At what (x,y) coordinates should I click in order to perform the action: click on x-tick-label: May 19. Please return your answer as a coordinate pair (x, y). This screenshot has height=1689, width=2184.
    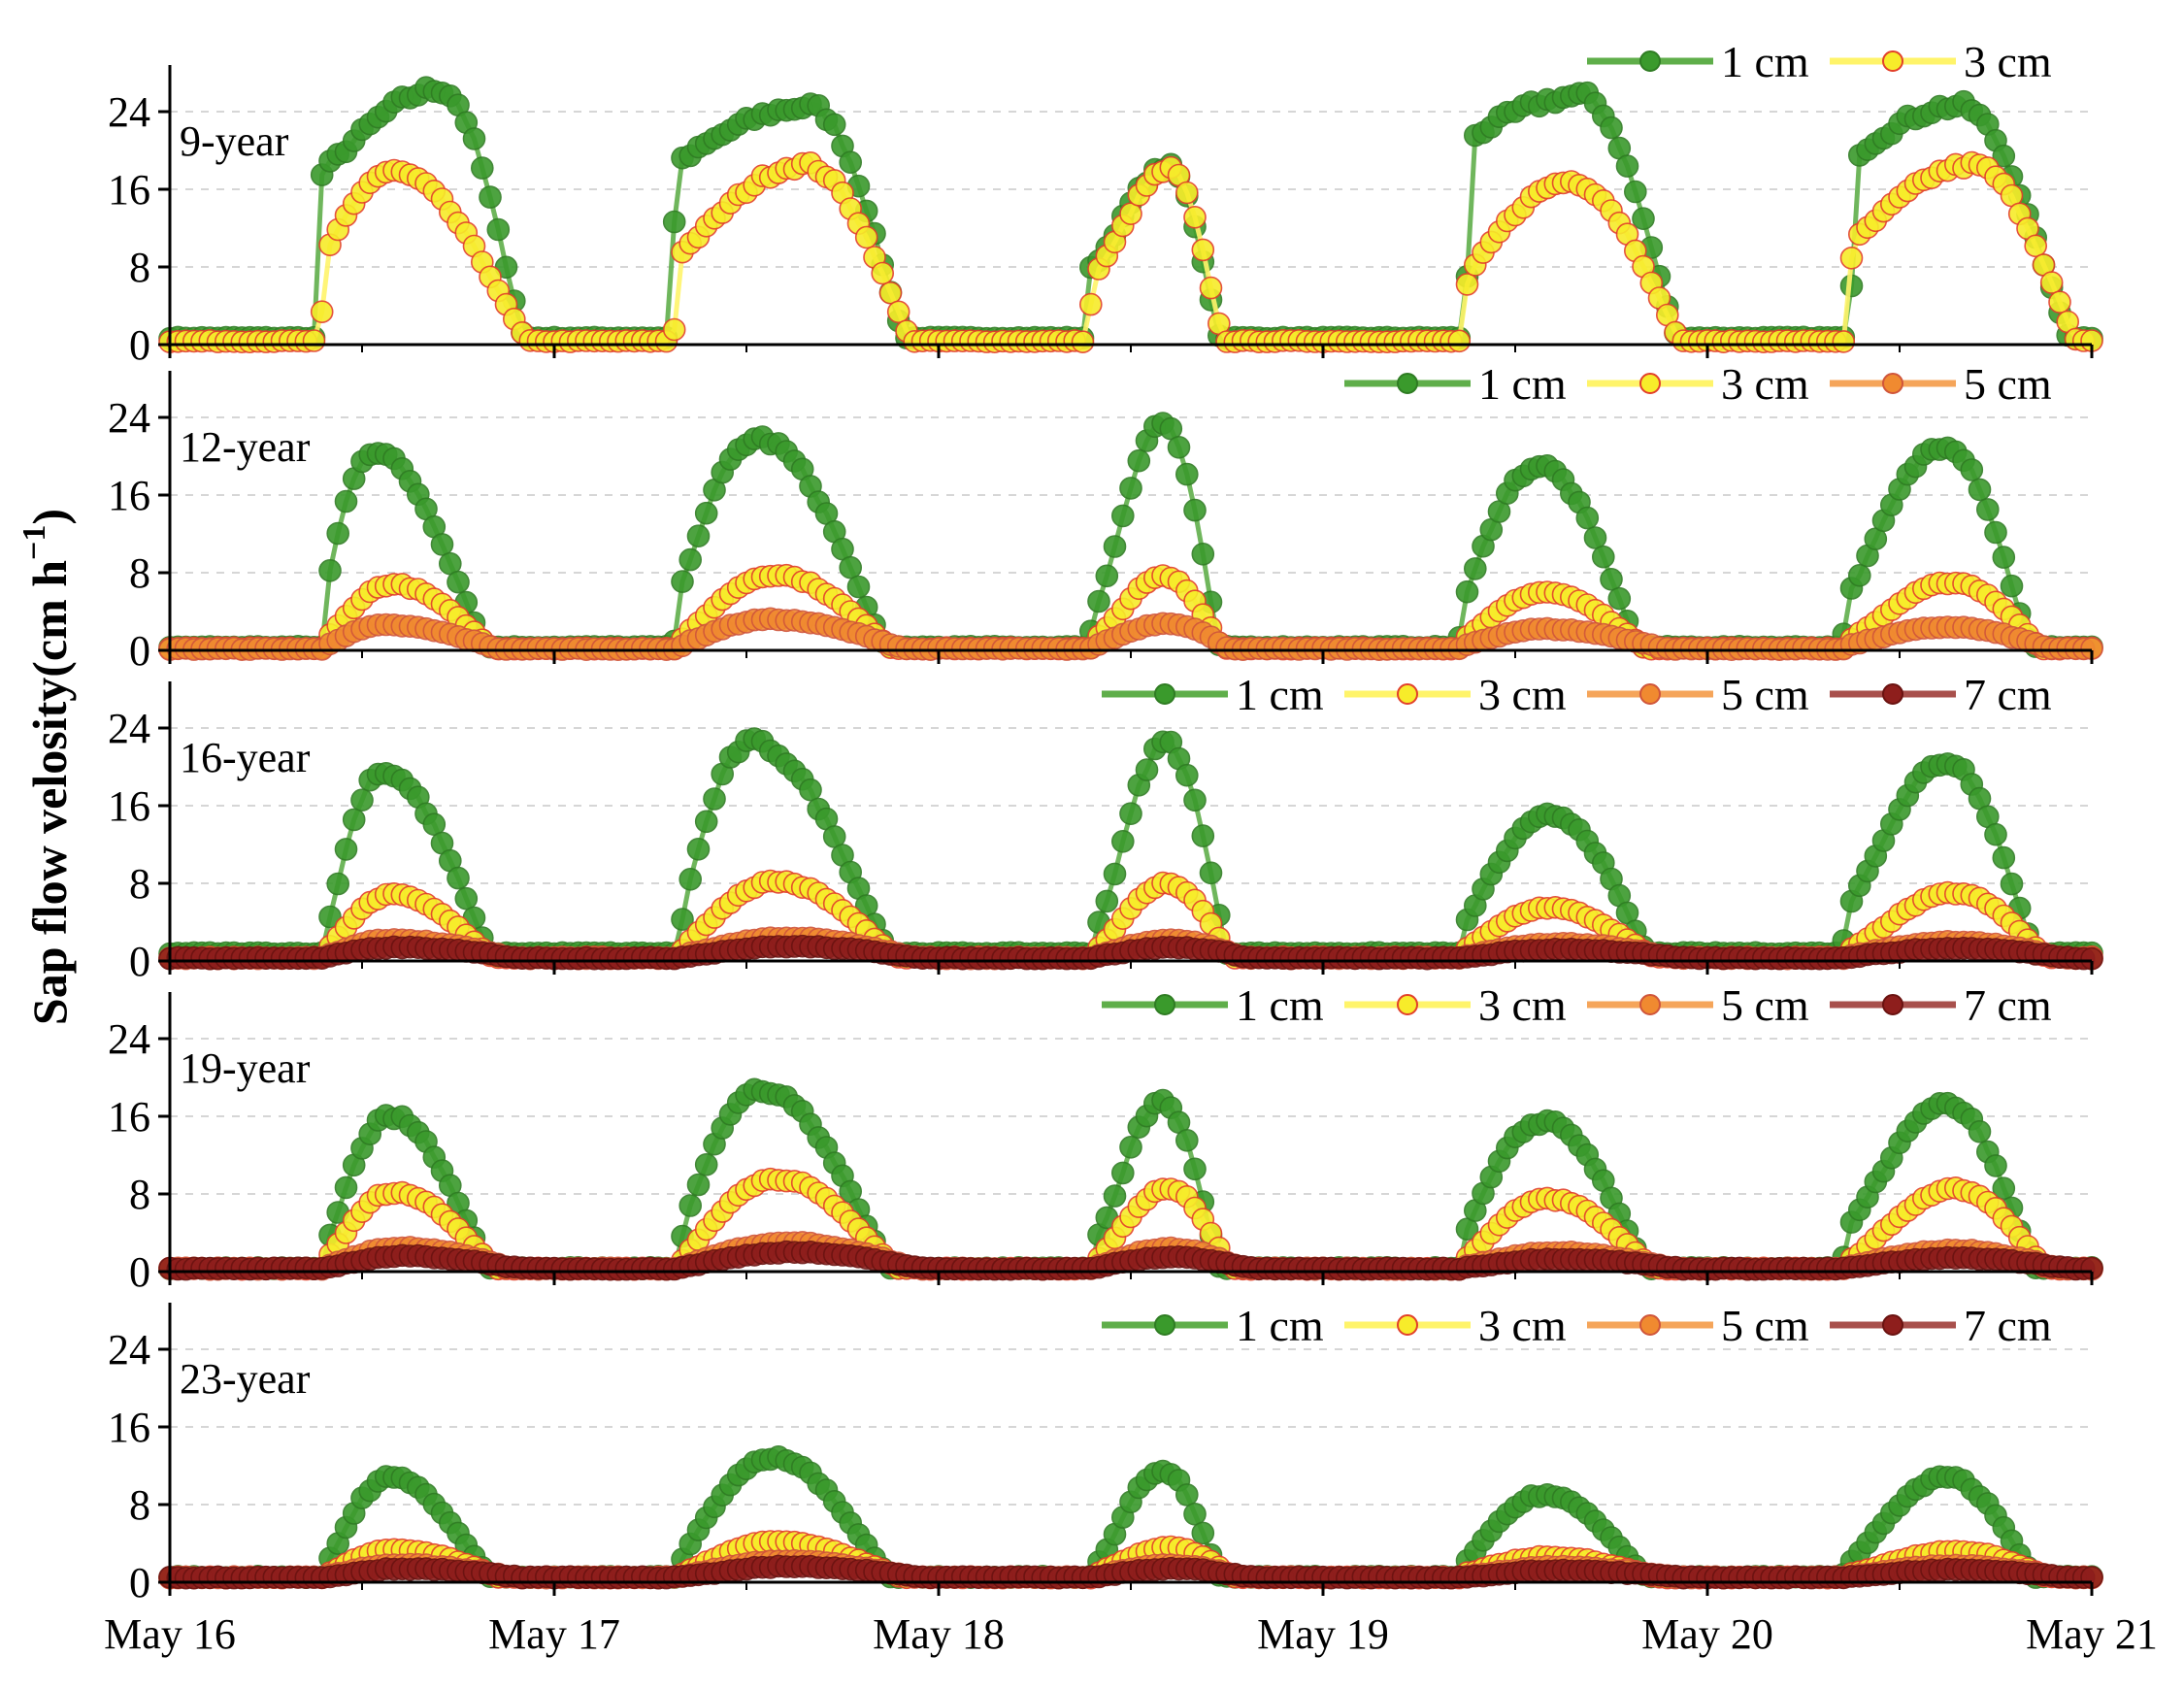
    Looking at the image, I should click on (1323, 1634).